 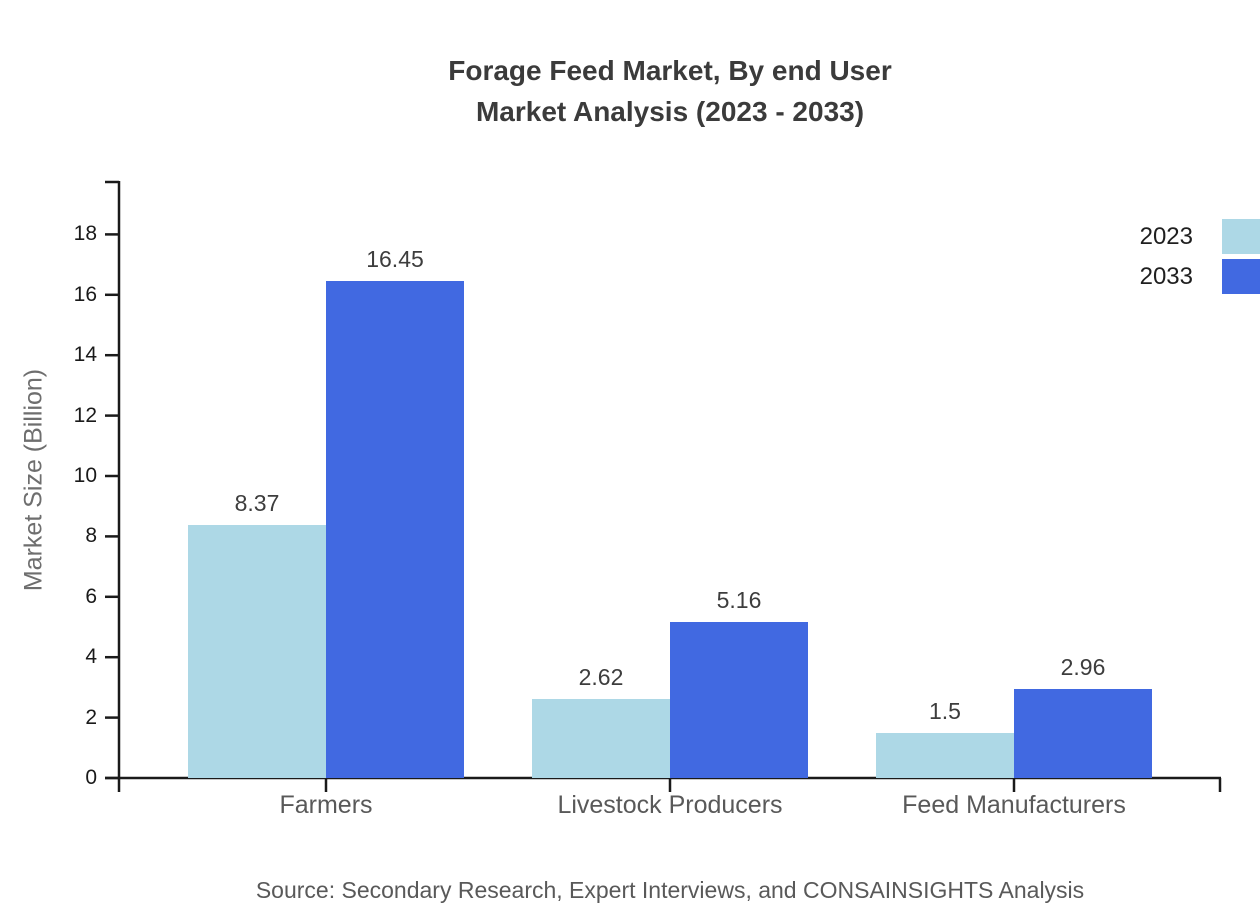 I want to click on legend-item-2033: 2033, so click(x=1200, y=276).